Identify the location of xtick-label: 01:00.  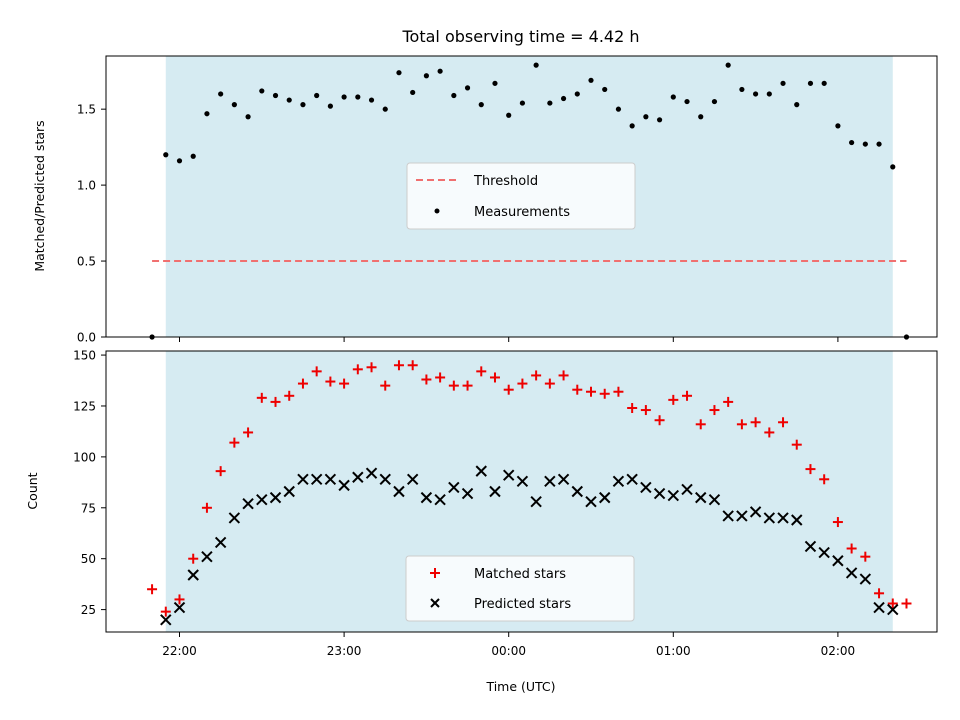
(673, 651).